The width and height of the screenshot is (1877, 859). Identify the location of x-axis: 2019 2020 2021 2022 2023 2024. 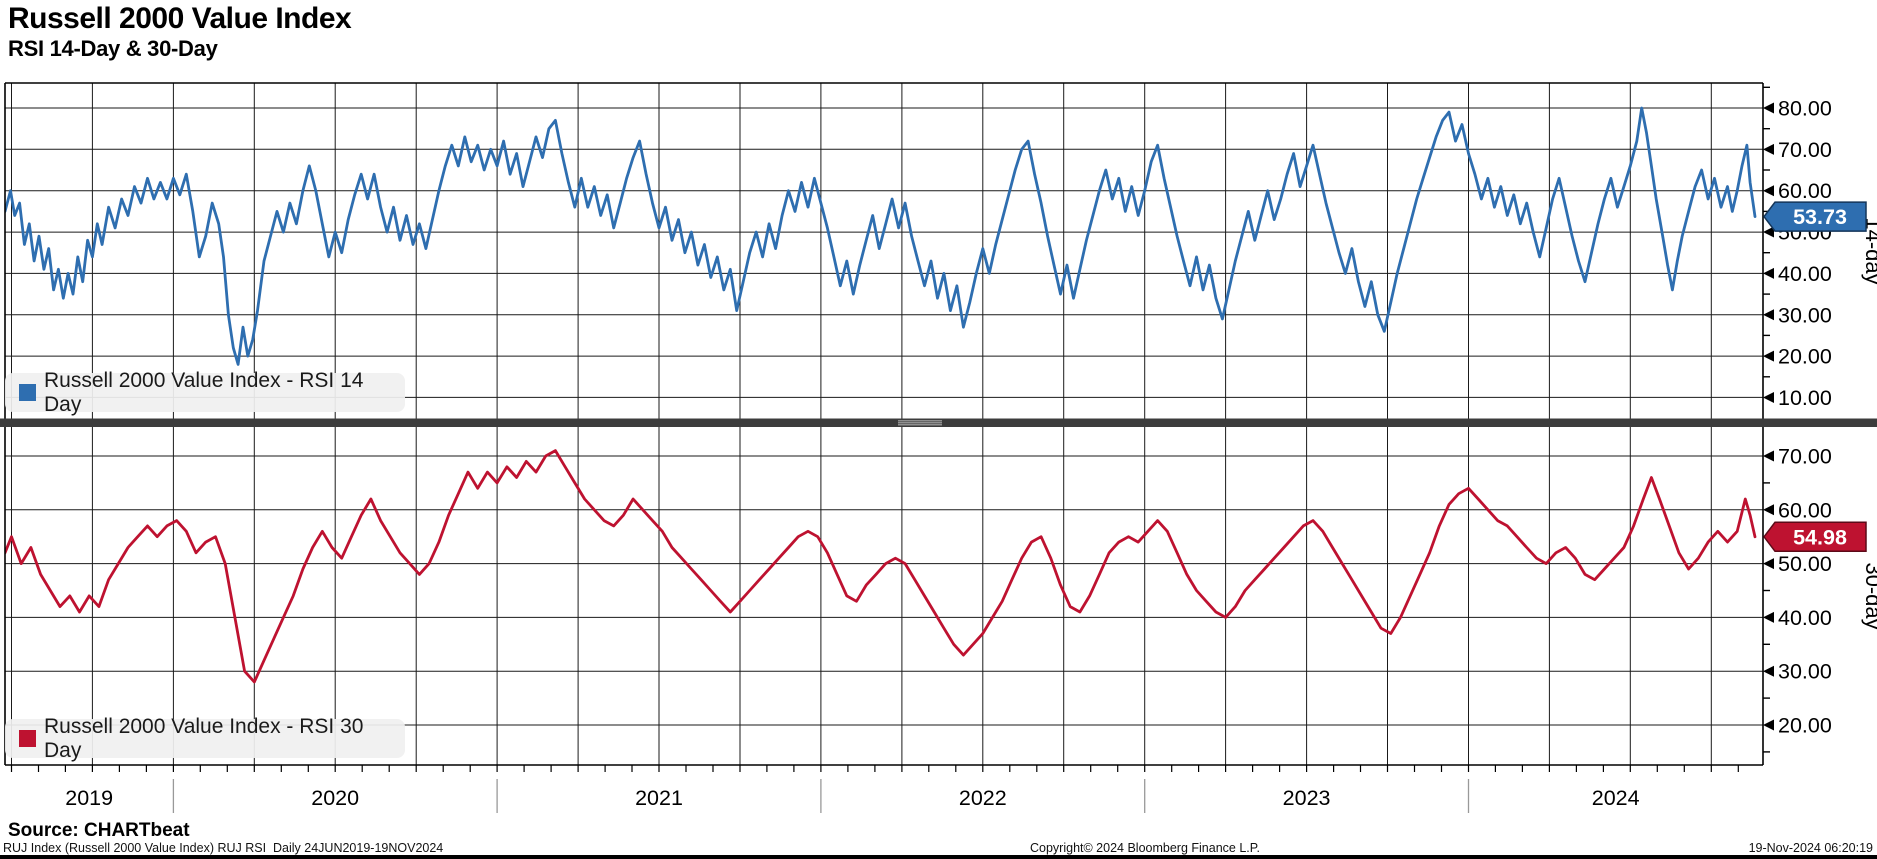
(874, 789).